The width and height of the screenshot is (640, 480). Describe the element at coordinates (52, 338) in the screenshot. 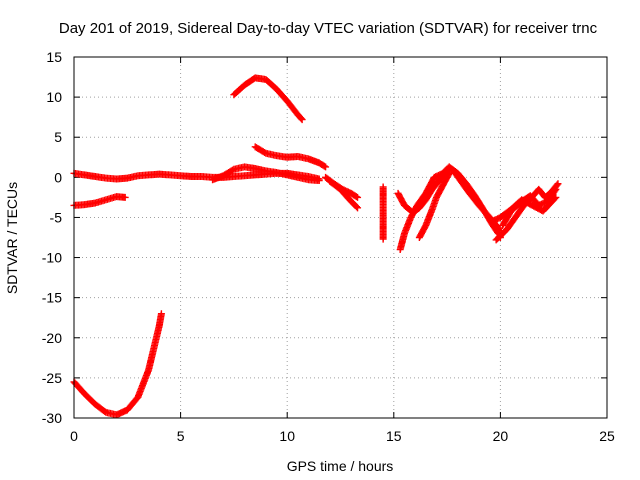

I see `y-tick-label: -20` at that location.